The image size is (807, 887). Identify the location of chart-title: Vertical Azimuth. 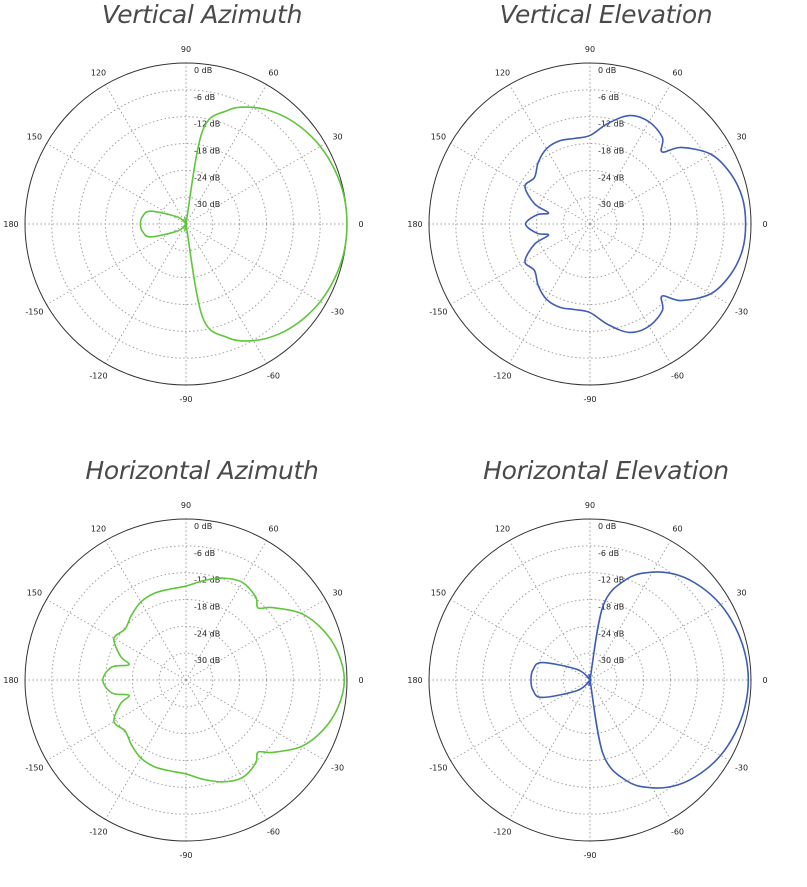
(202, 14).